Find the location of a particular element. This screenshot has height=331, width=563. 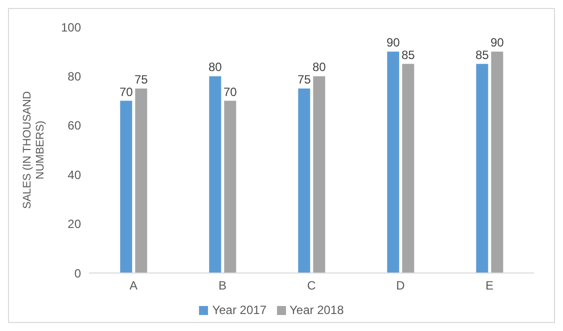

y-tick-label: 100 is located at coordinates (71, 27).